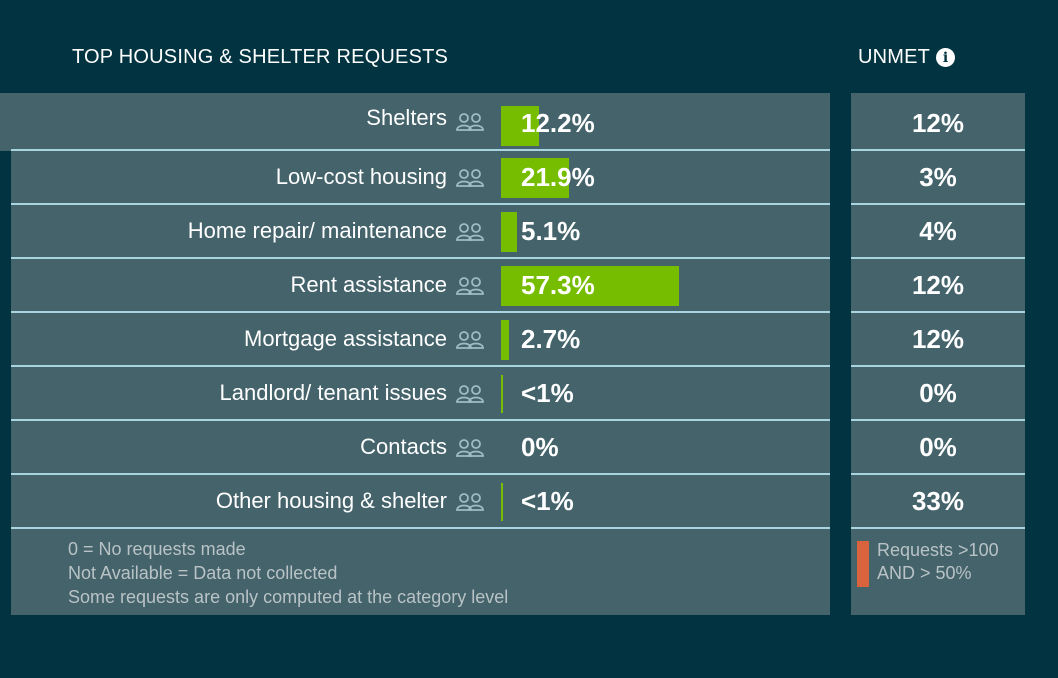 The height and width of the screenshot is (678, 1058). What do you see at coordinates (403, 446) in the screenshot?
I see `row-label: Contacts` at bounding box center [403, 446].